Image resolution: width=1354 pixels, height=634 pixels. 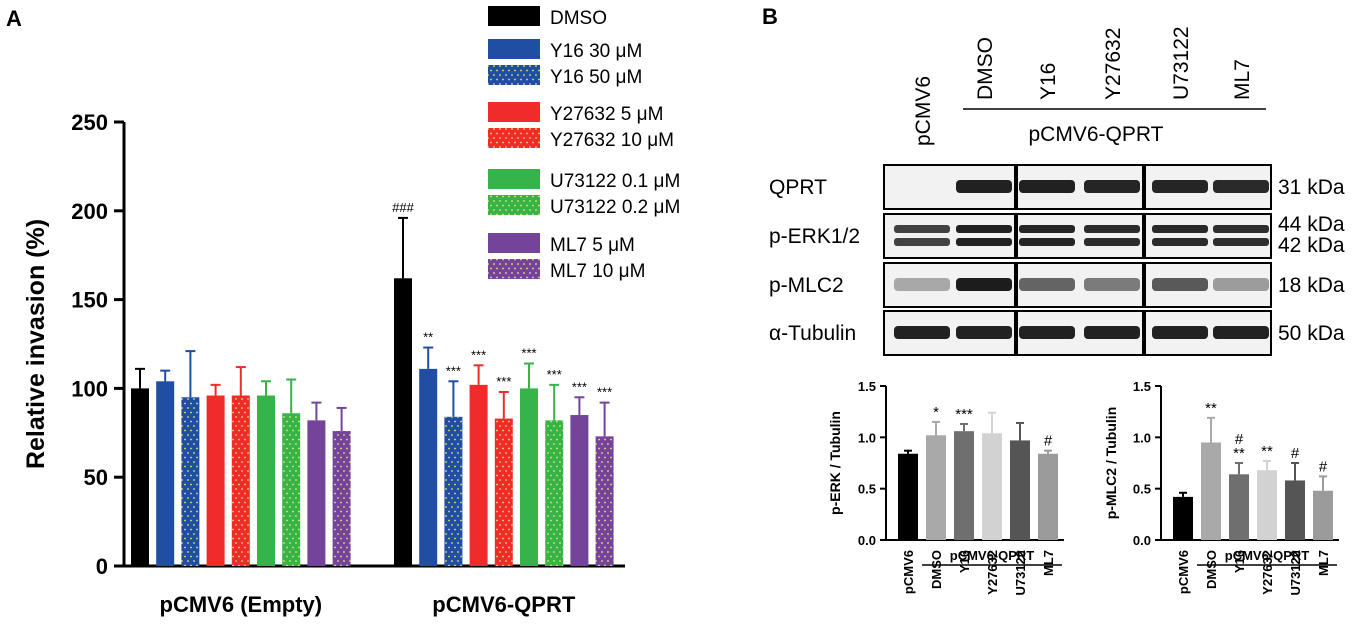 I want to click on legend-label: Y27632 10 μM, so click(x=612, y=140).